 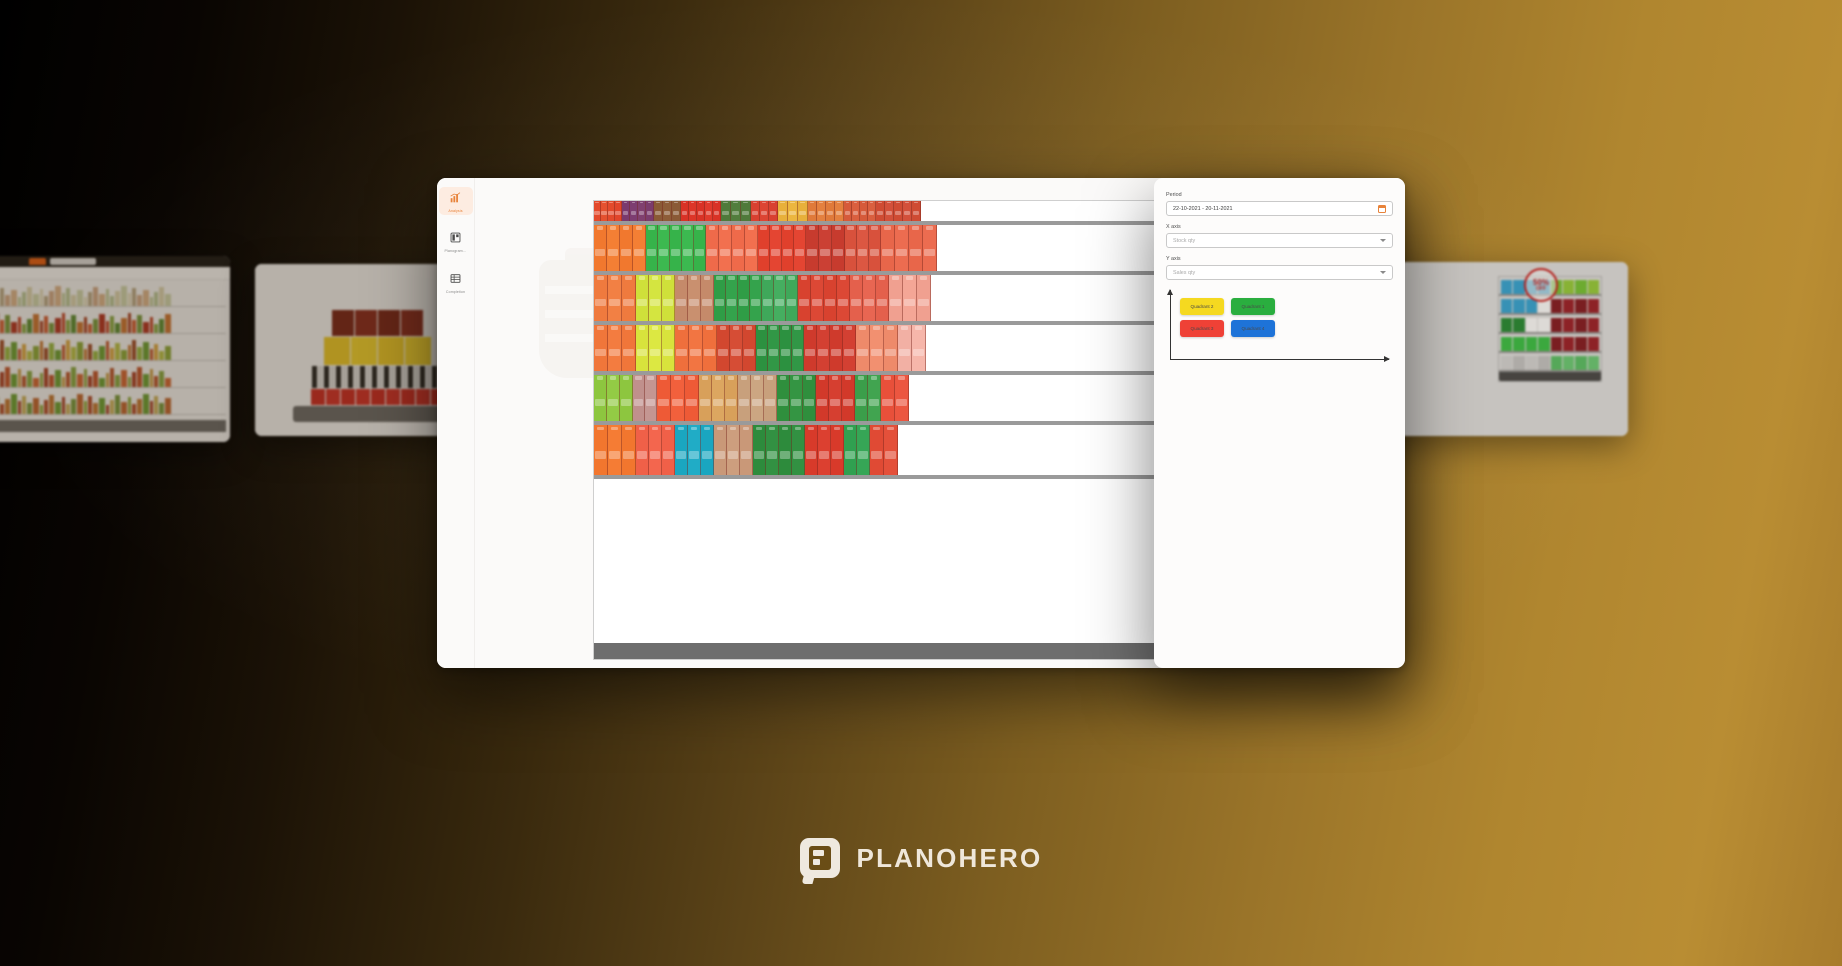 What do you see at coordinates (115, 349) in the screenshot?
I see `thumb-planogram-left` at bounding box center [115, 349].